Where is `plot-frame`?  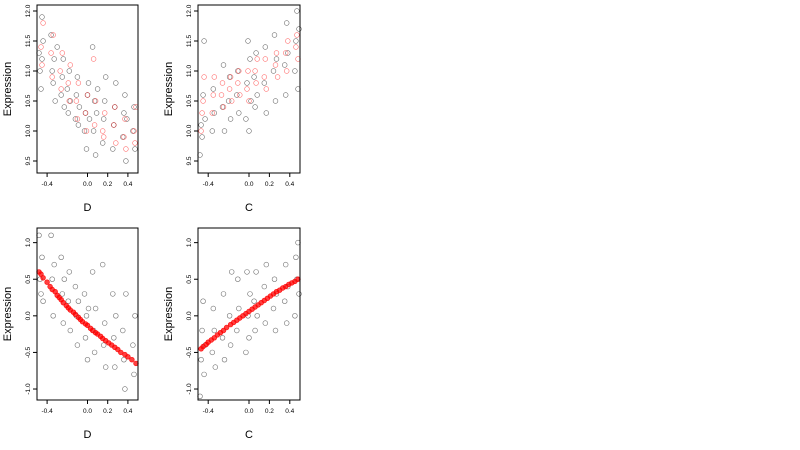 plot-frame is located at coordinates (87, 89).